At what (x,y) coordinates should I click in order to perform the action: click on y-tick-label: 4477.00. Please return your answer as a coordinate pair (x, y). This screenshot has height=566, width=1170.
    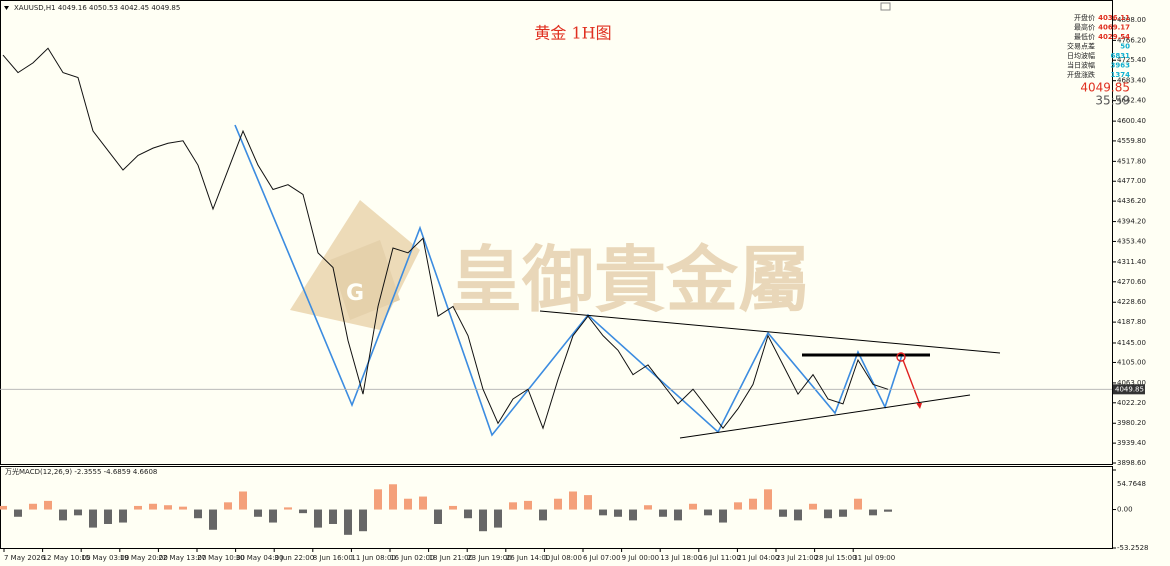
    Looking at the image, I should click on (1131, 181).